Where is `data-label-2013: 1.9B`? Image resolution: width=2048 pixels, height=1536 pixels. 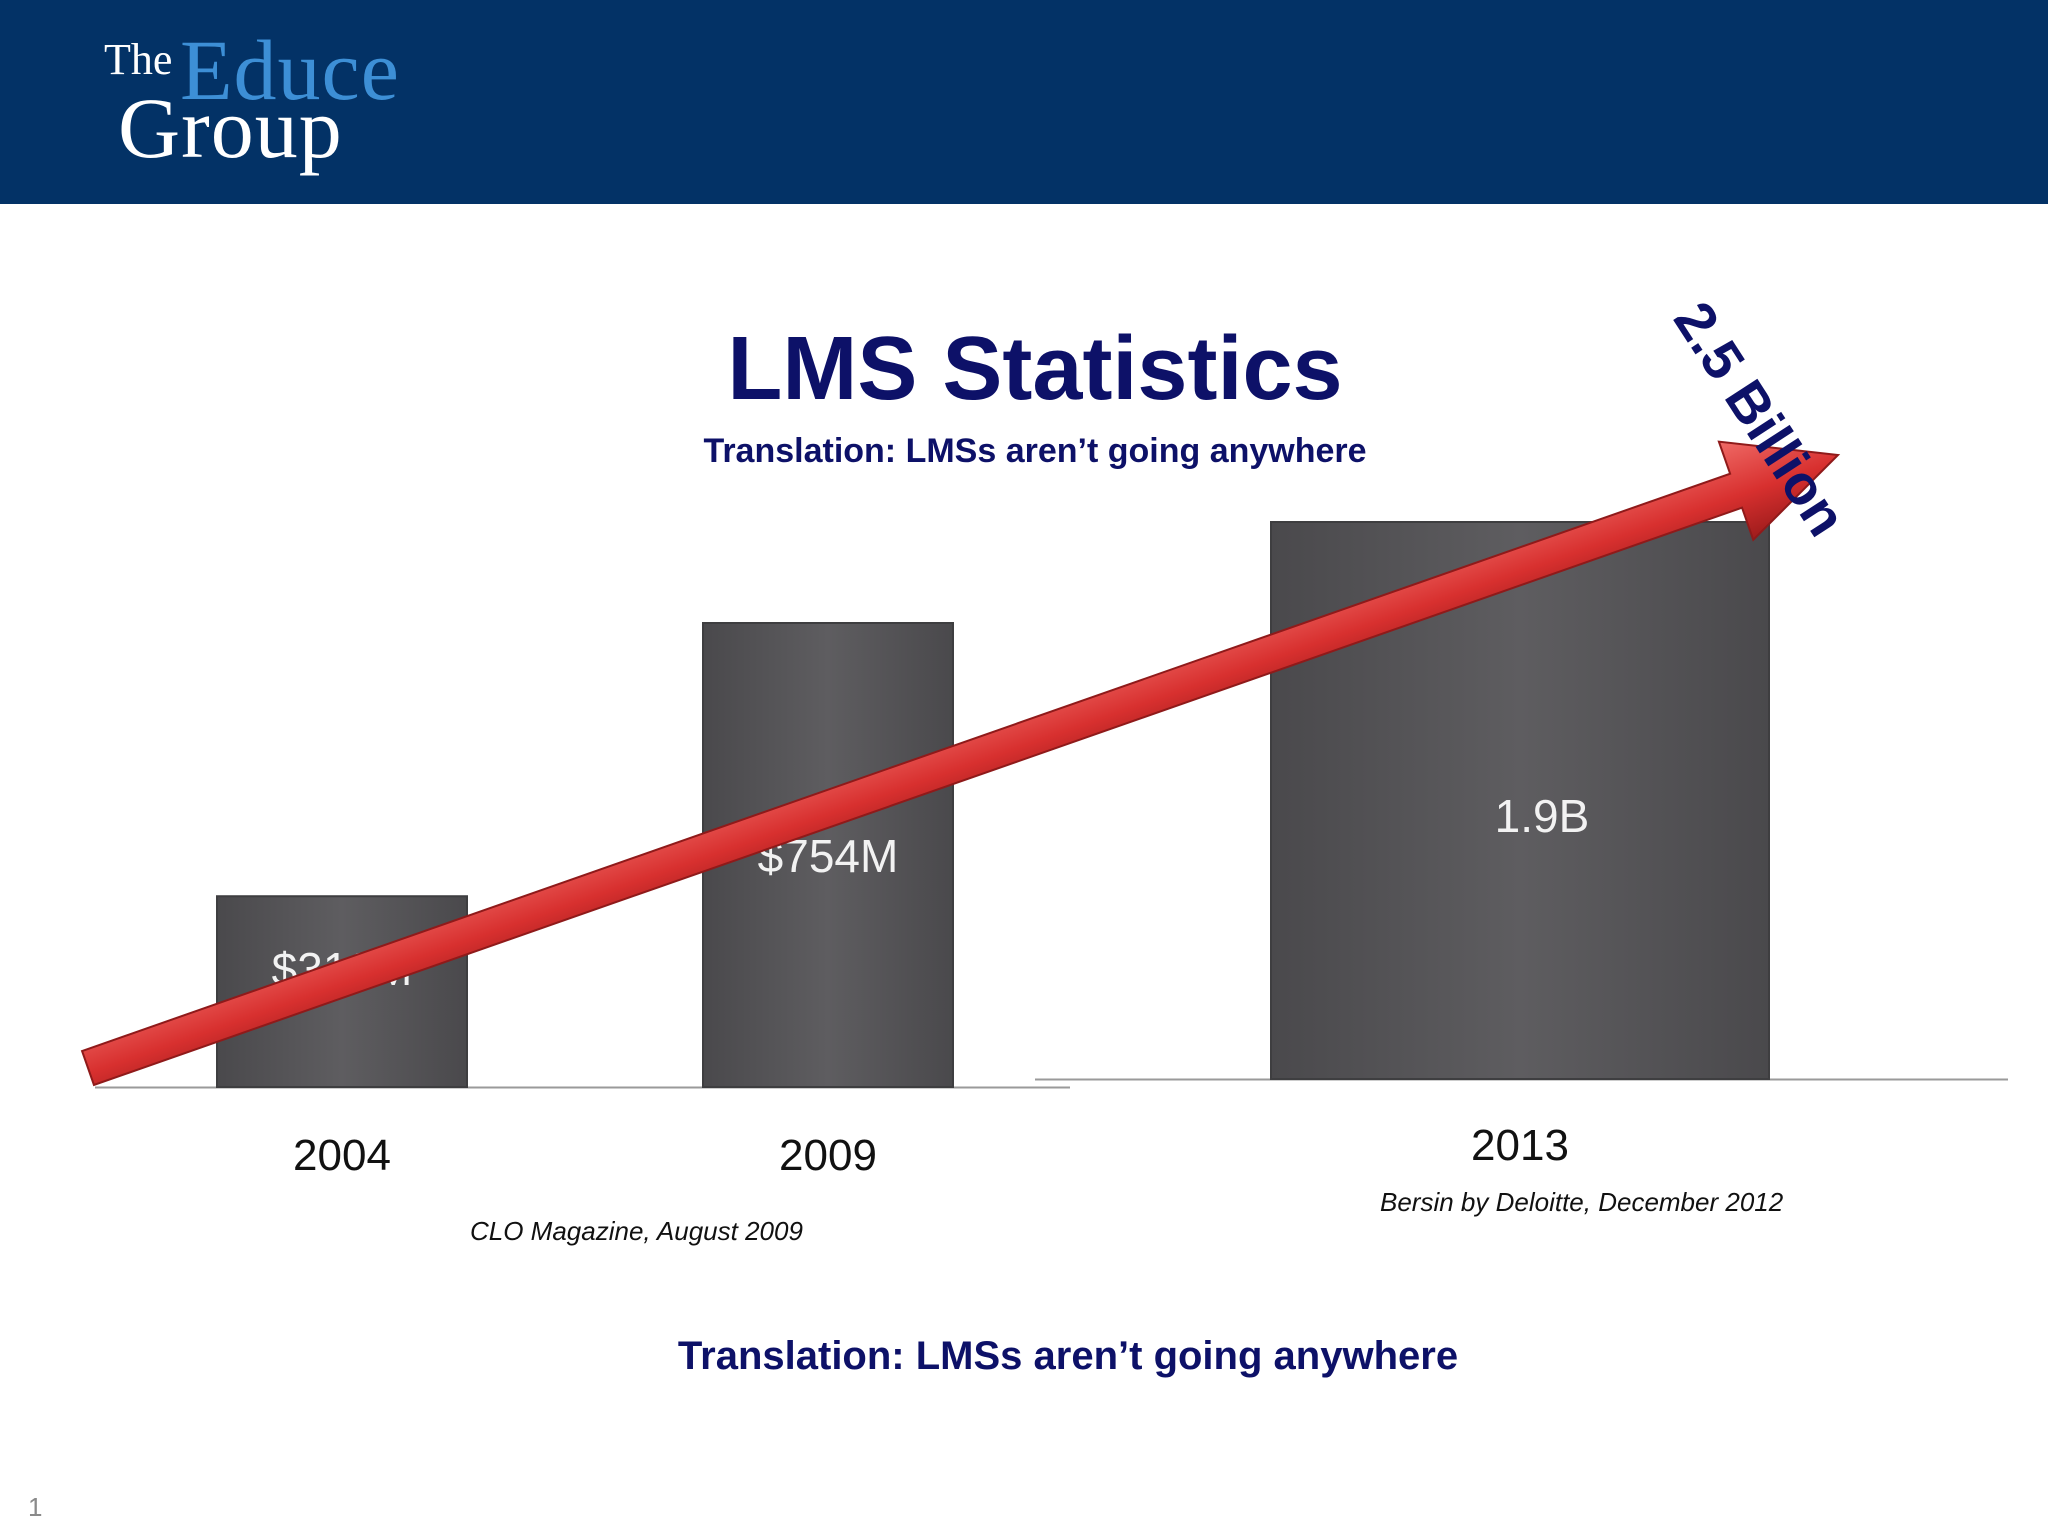
data-label-2013: 1.9B is located at coordinates (1542, 816).